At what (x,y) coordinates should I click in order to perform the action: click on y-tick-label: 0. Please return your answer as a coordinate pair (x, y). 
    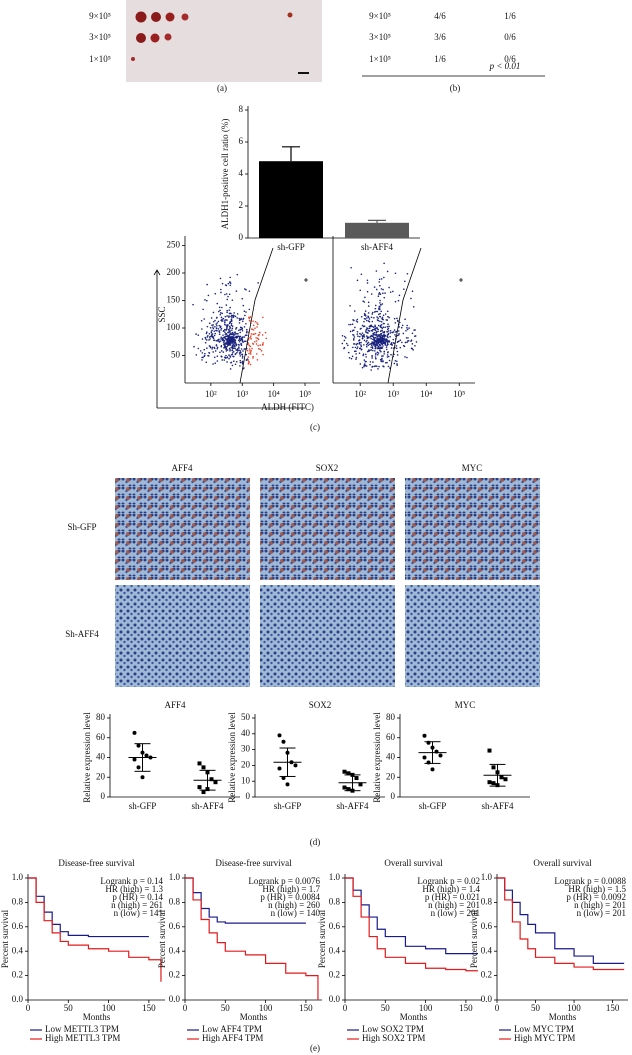
    Looking at the image, I should click on (393, 796).